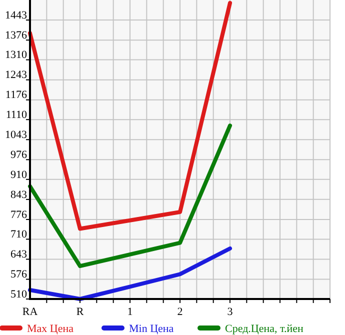  I want to click on y-tick-label: 510, so click(19, 294).